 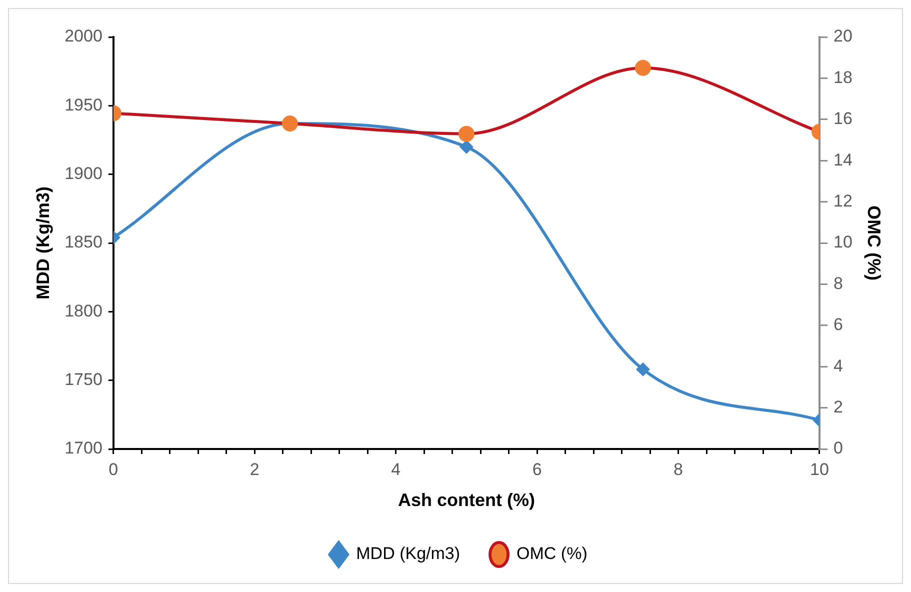 I want to click on x-axis-title: Ash content (%), so click(x=466, y=500).